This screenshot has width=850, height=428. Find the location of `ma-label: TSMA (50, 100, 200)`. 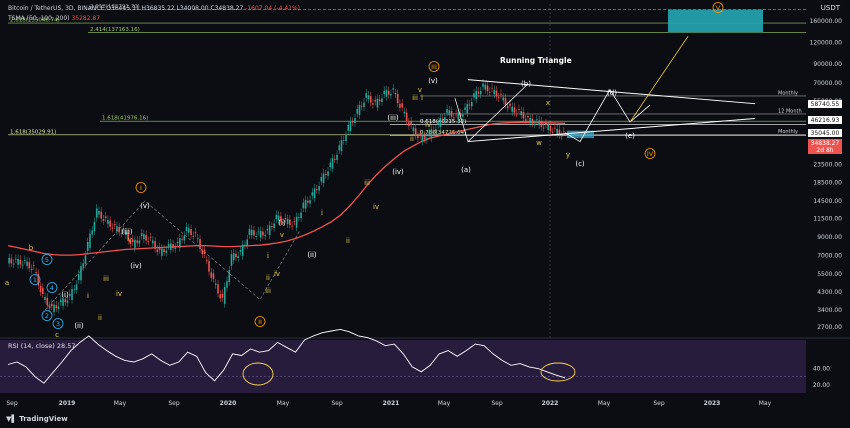

ma-label: TSMA (50, 100, 200) is located at coordinates (39, 18).